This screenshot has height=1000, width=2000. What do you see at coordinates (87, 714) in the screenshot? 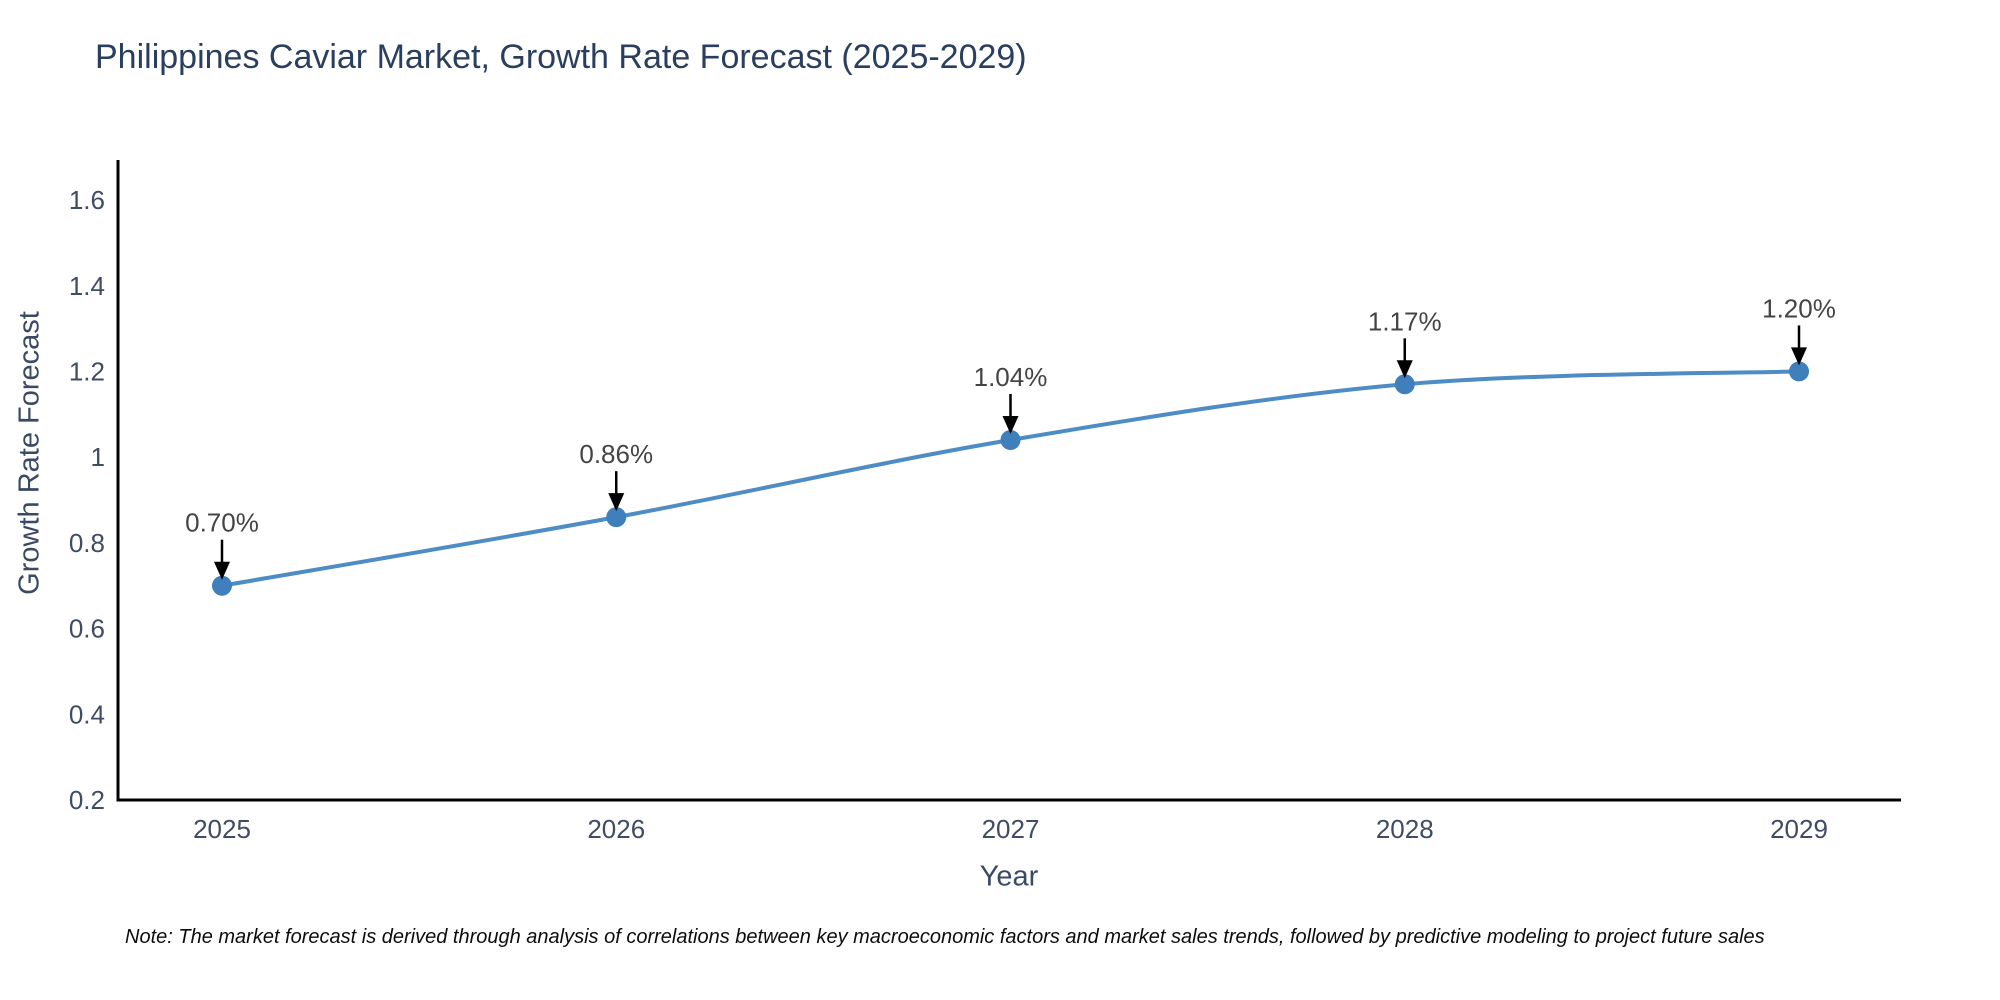
I see `y-tick-label: 0.4` at bounding box center [87, 714].